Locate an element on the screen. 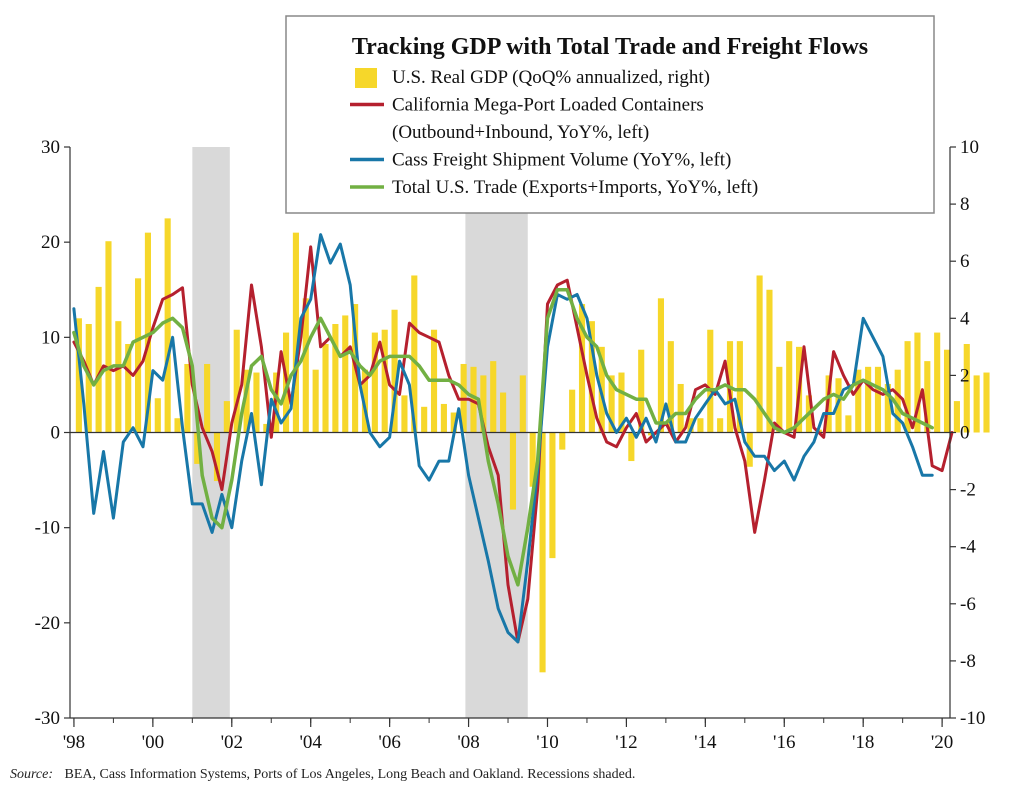  x-tick-label: '04 is located at coordinates (310, 742).